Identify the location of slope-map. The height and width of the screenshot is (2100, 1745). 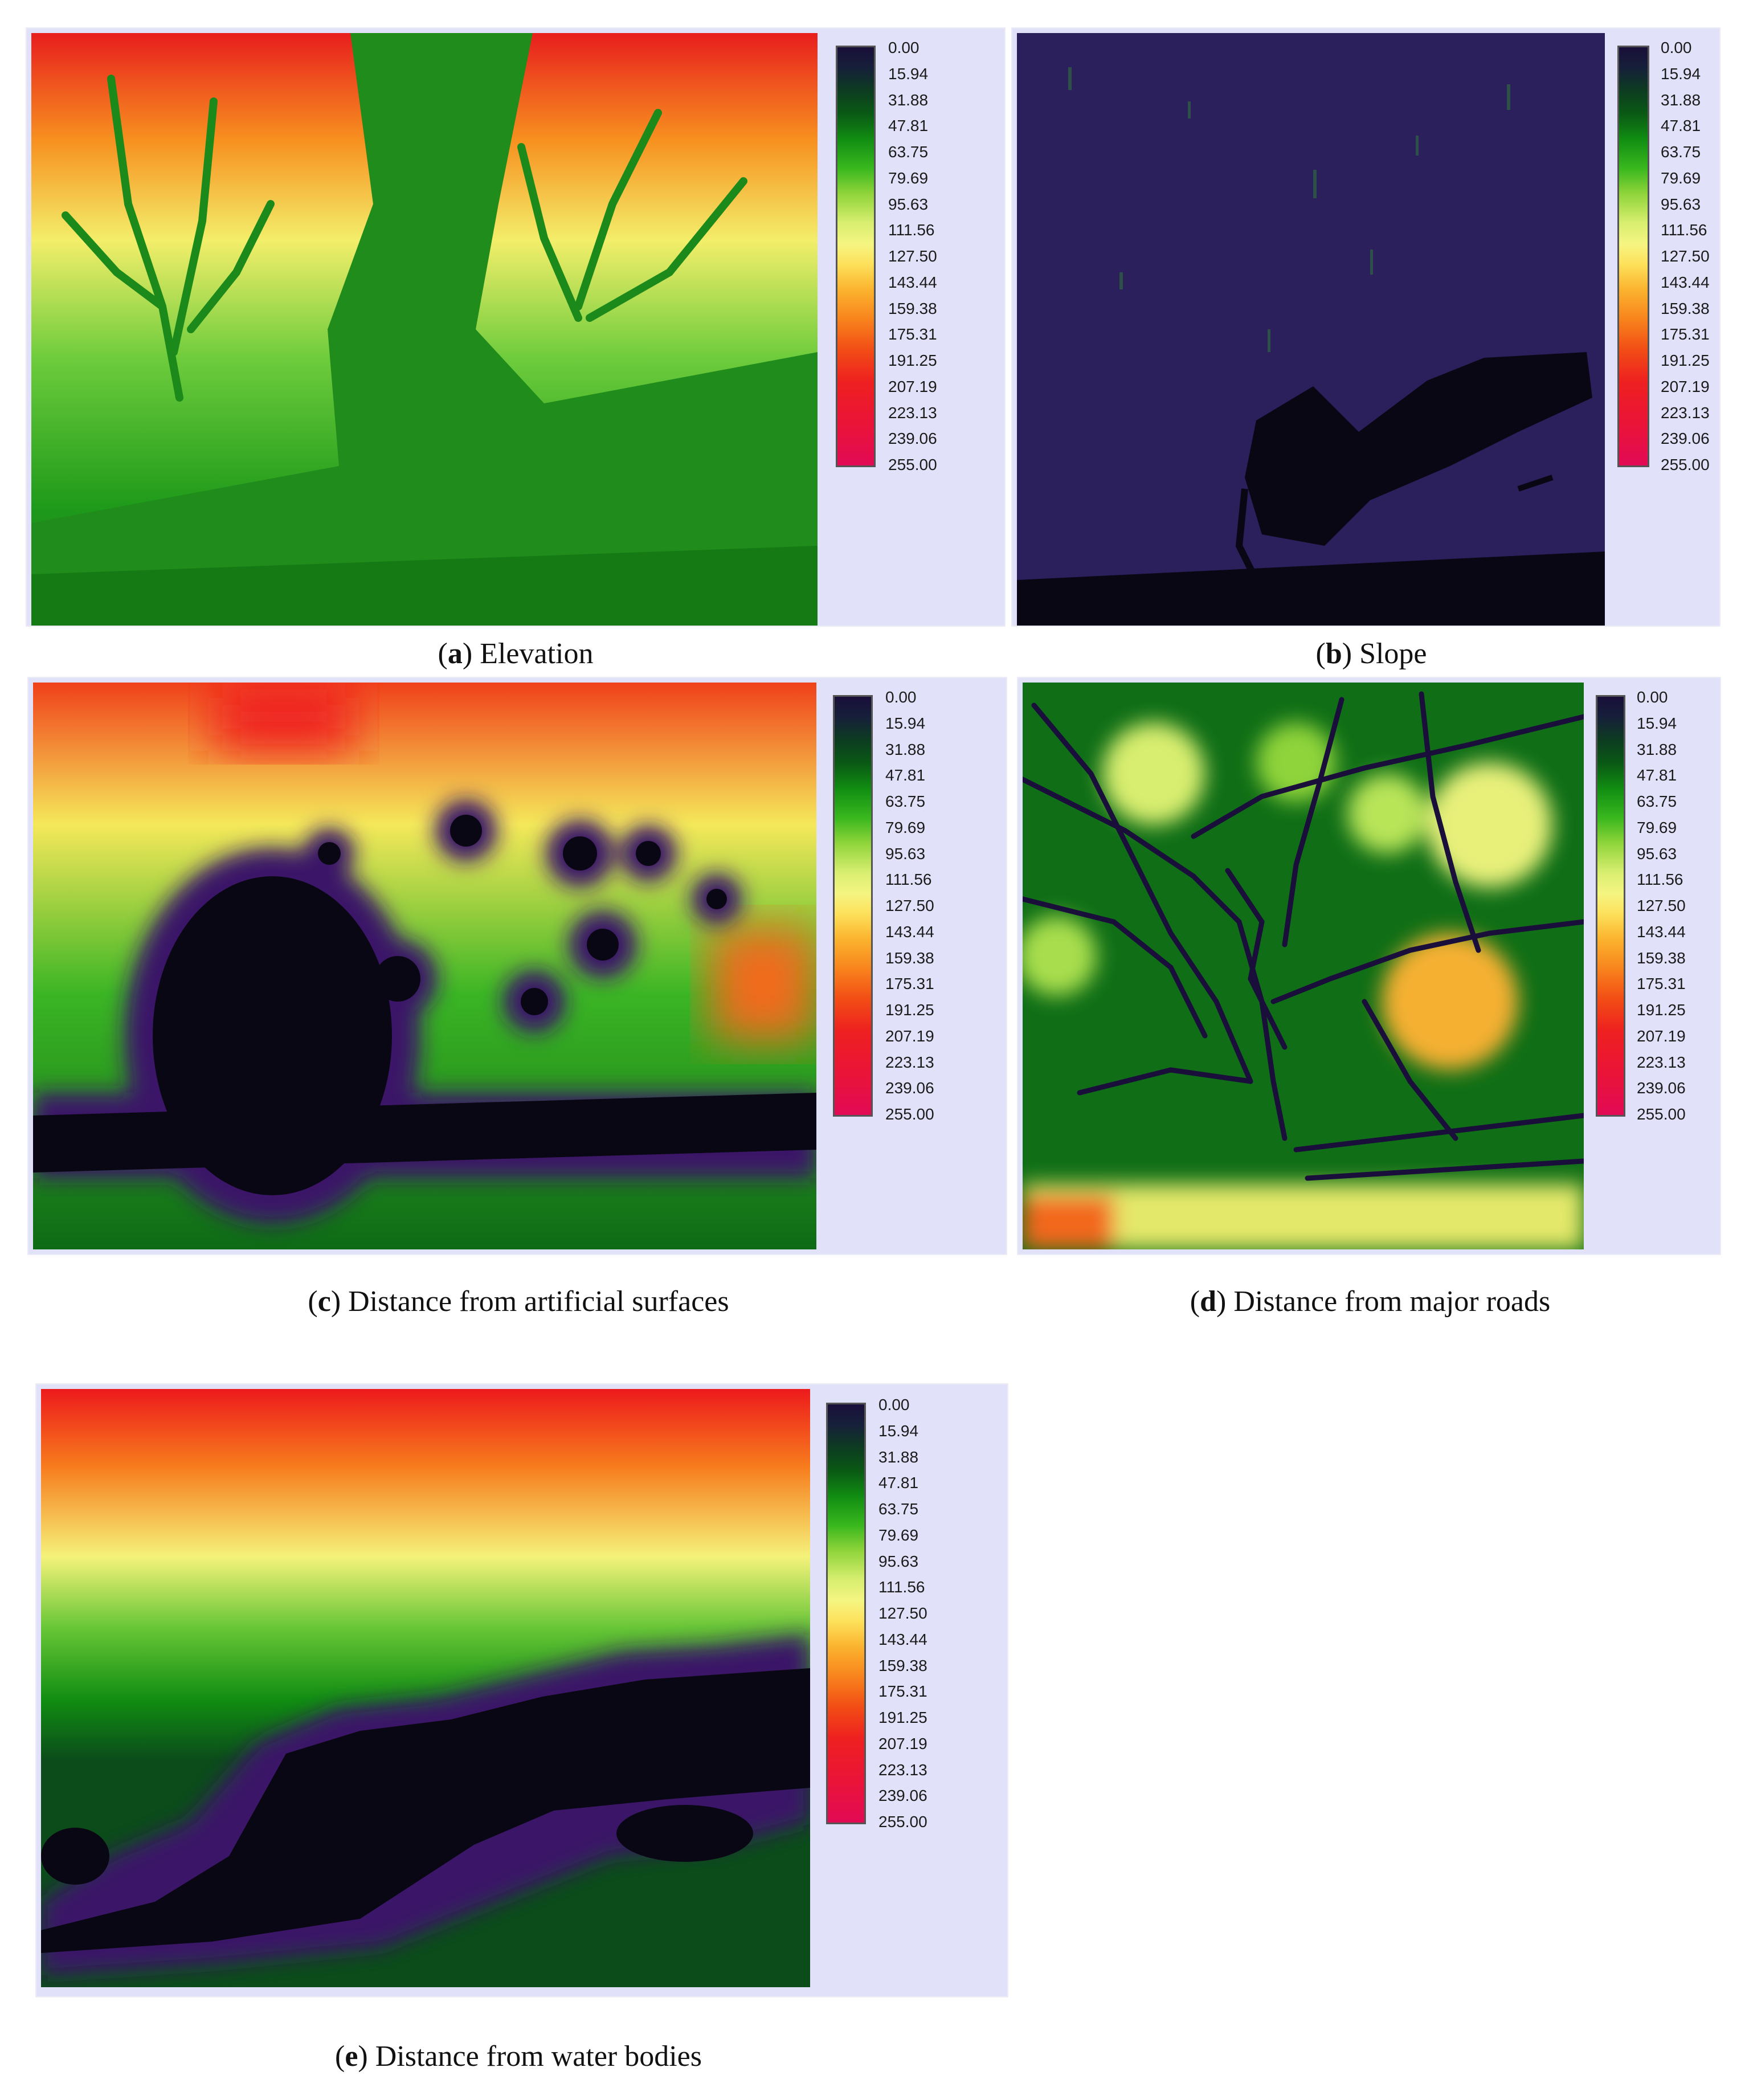
(1311, 329).